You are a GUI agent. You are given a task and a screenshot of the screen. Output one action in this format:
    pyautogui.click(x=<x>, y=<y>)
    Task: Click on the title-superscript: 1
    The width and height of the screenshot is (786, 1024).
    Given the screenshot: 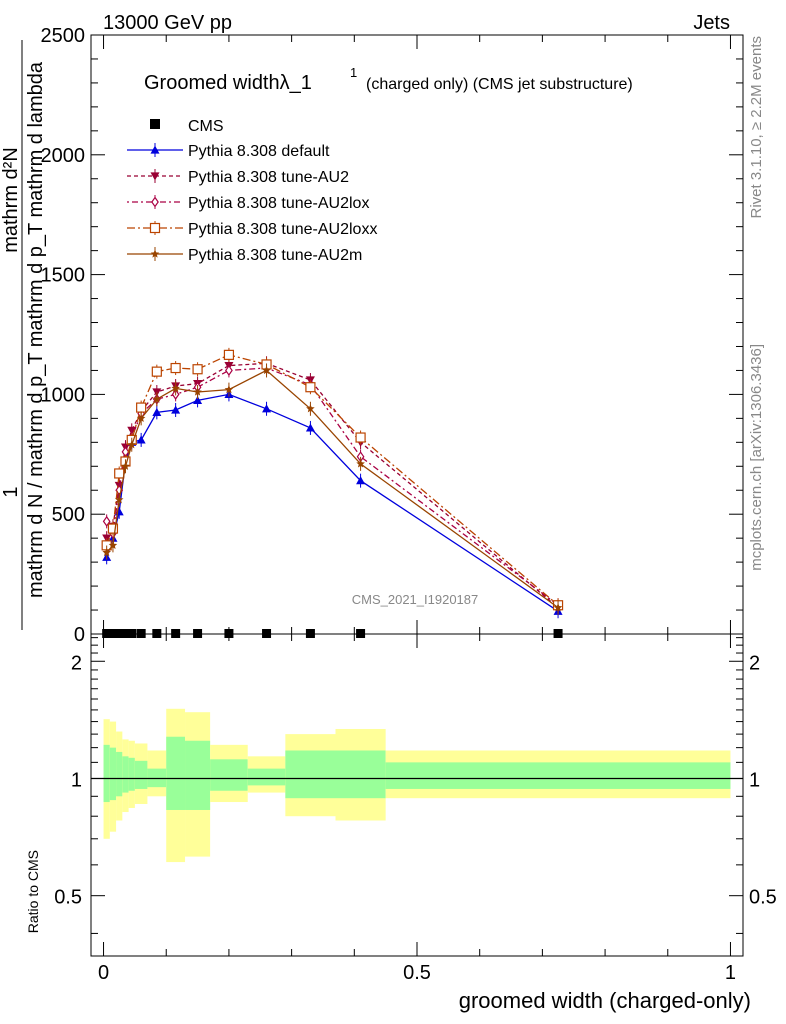 What is the action you would take?
    pyautogui.click(x=353, y=72)
    